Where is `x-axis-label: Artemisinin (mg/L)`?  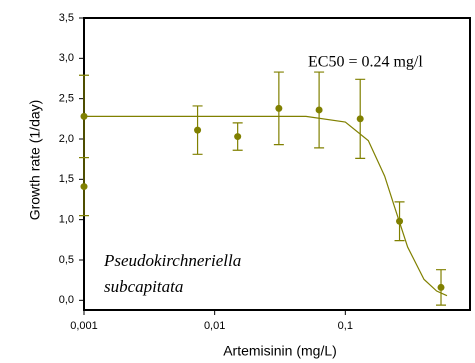
x-axis-label: Artemisinin (mg/L) is located at coordinates (280, 351).